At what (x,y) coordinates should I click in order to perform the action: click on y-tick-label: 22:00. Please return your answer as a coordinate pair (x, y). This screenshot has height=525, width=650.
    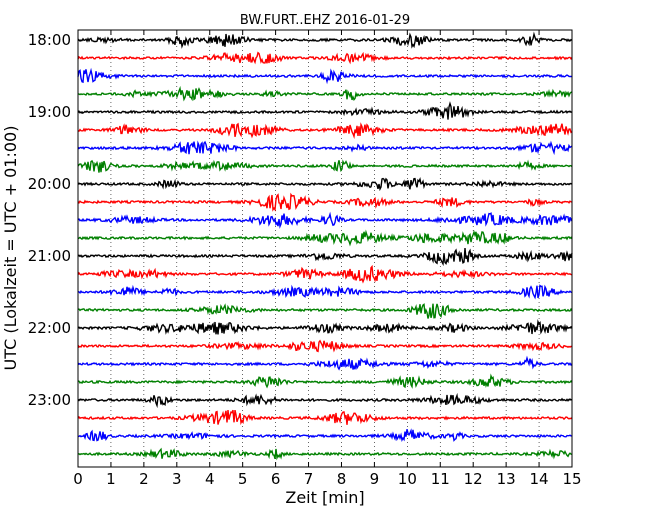
    Looking at the image, I should click on (49, 328).